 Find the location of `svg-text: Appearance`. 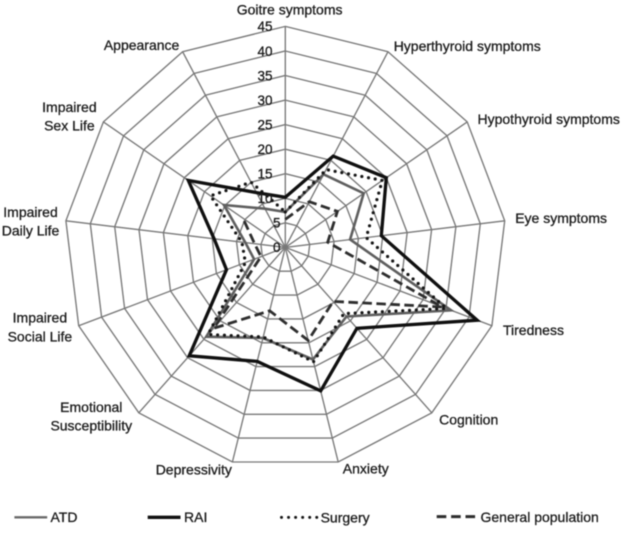

svg-text: Appearance is located at coordinates (142, 45).